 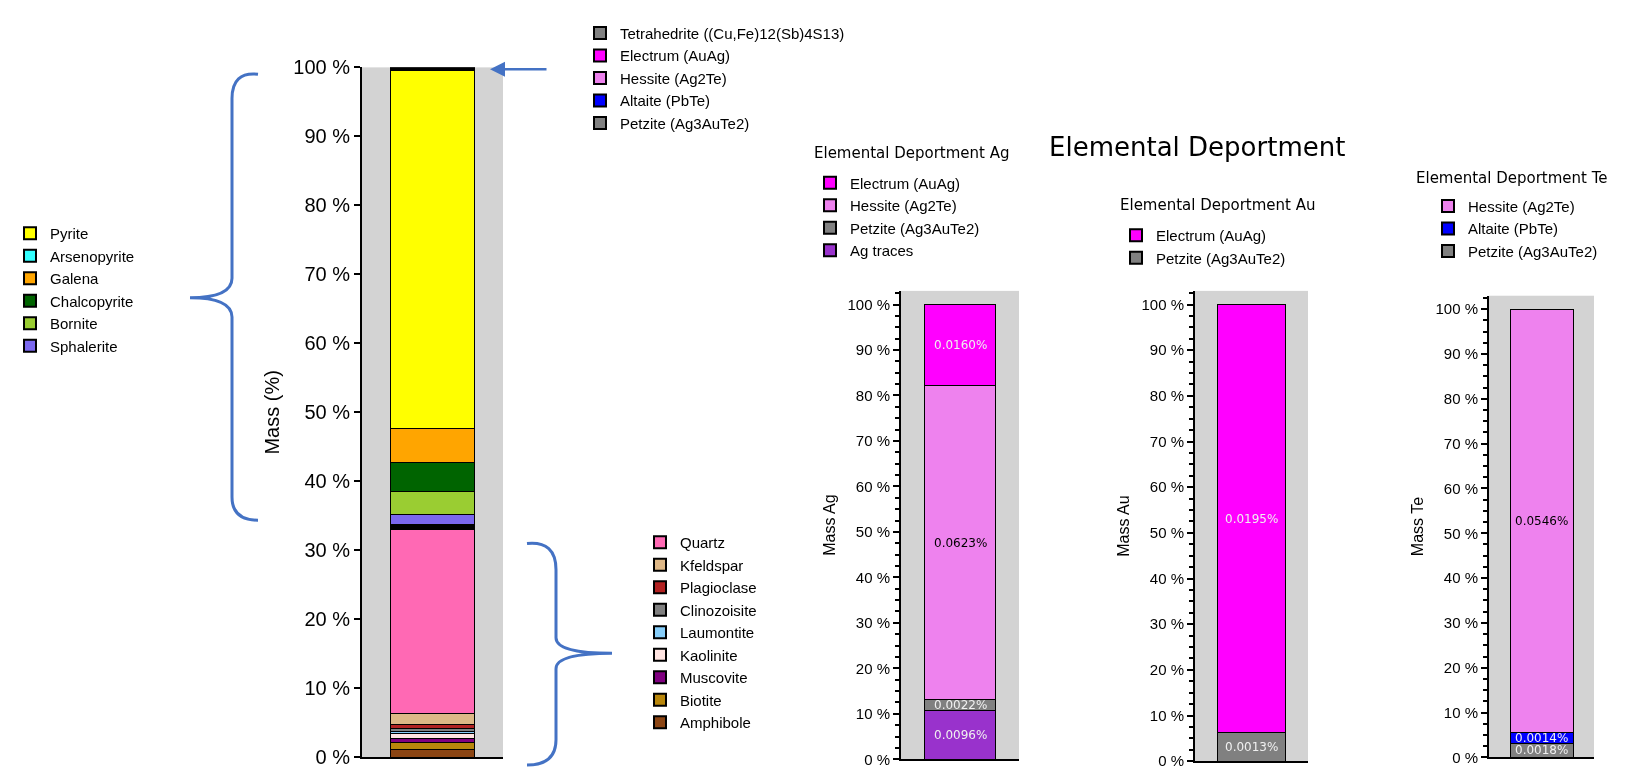 I want to click on legend-label: Clinozoisite, so click(x=718, y=610).